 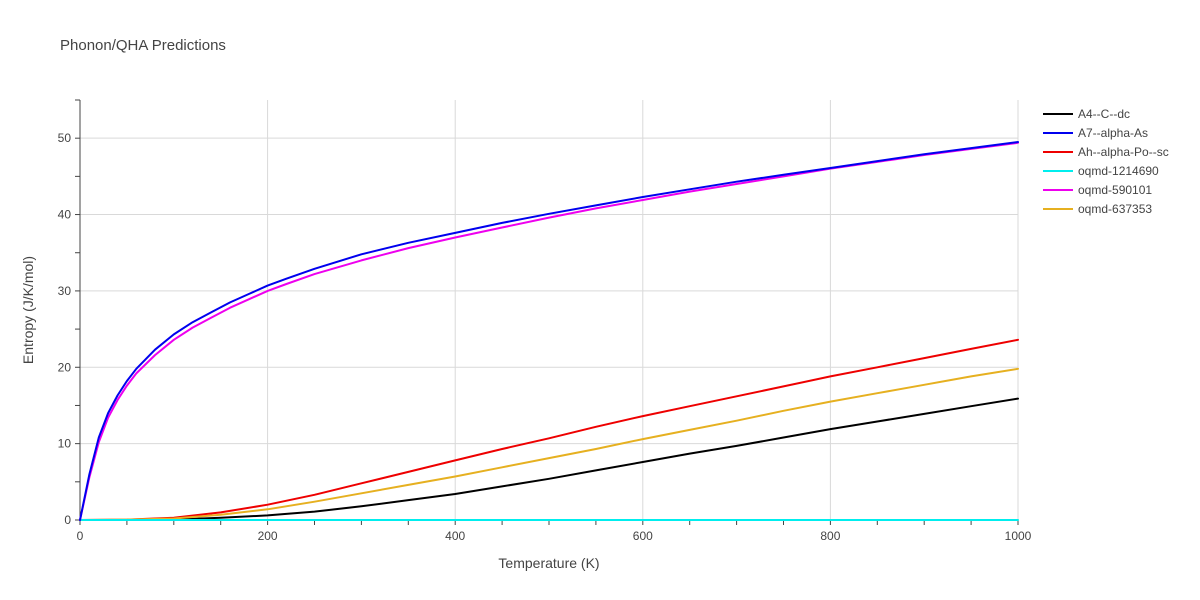 I want to click on y-axis-label: Entropy (J/K/mol), so click(x=28, y=310).